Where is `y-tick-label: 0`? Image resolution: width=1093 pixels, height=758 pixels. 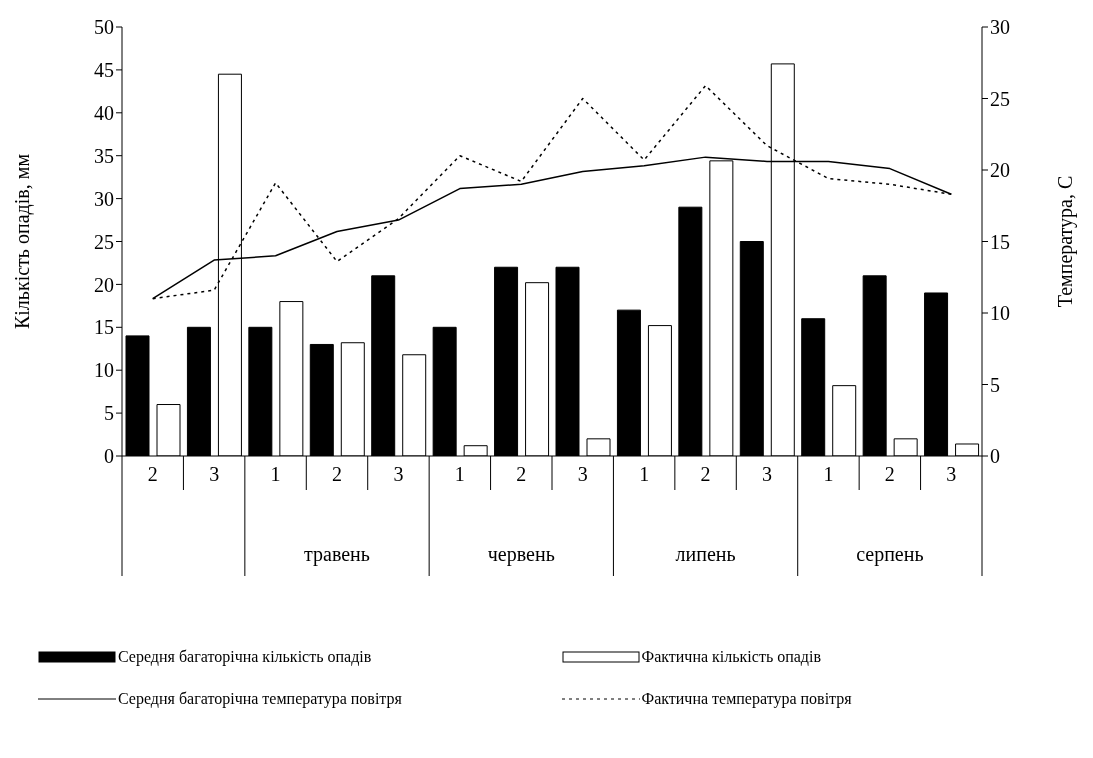
y-tick-label: 0 is located at coordinates (109, 456).